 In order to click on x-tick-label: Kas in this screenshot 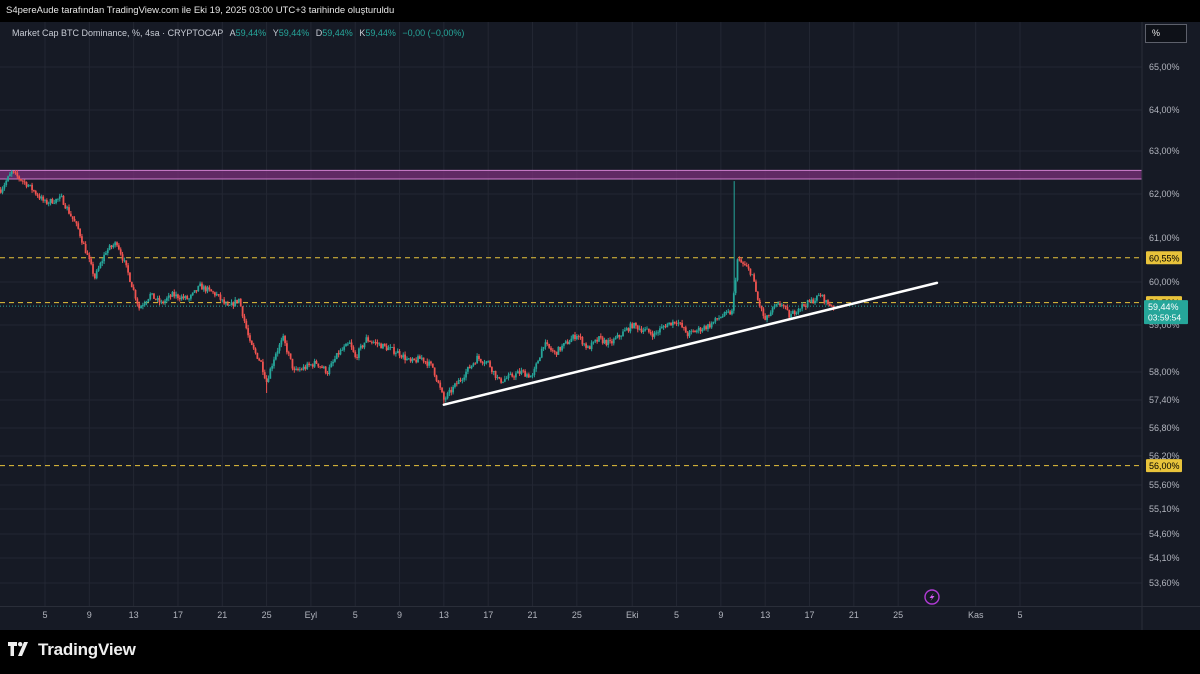, I will do `click(976, 615)`.